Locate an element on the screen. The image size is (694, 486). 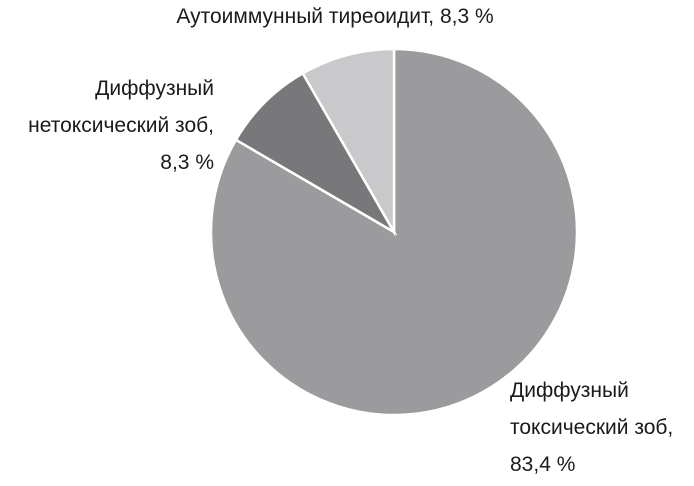
slice-label: Аутоиммунный тиреоидит, 8,3 % is located at coordinates (335, 17).